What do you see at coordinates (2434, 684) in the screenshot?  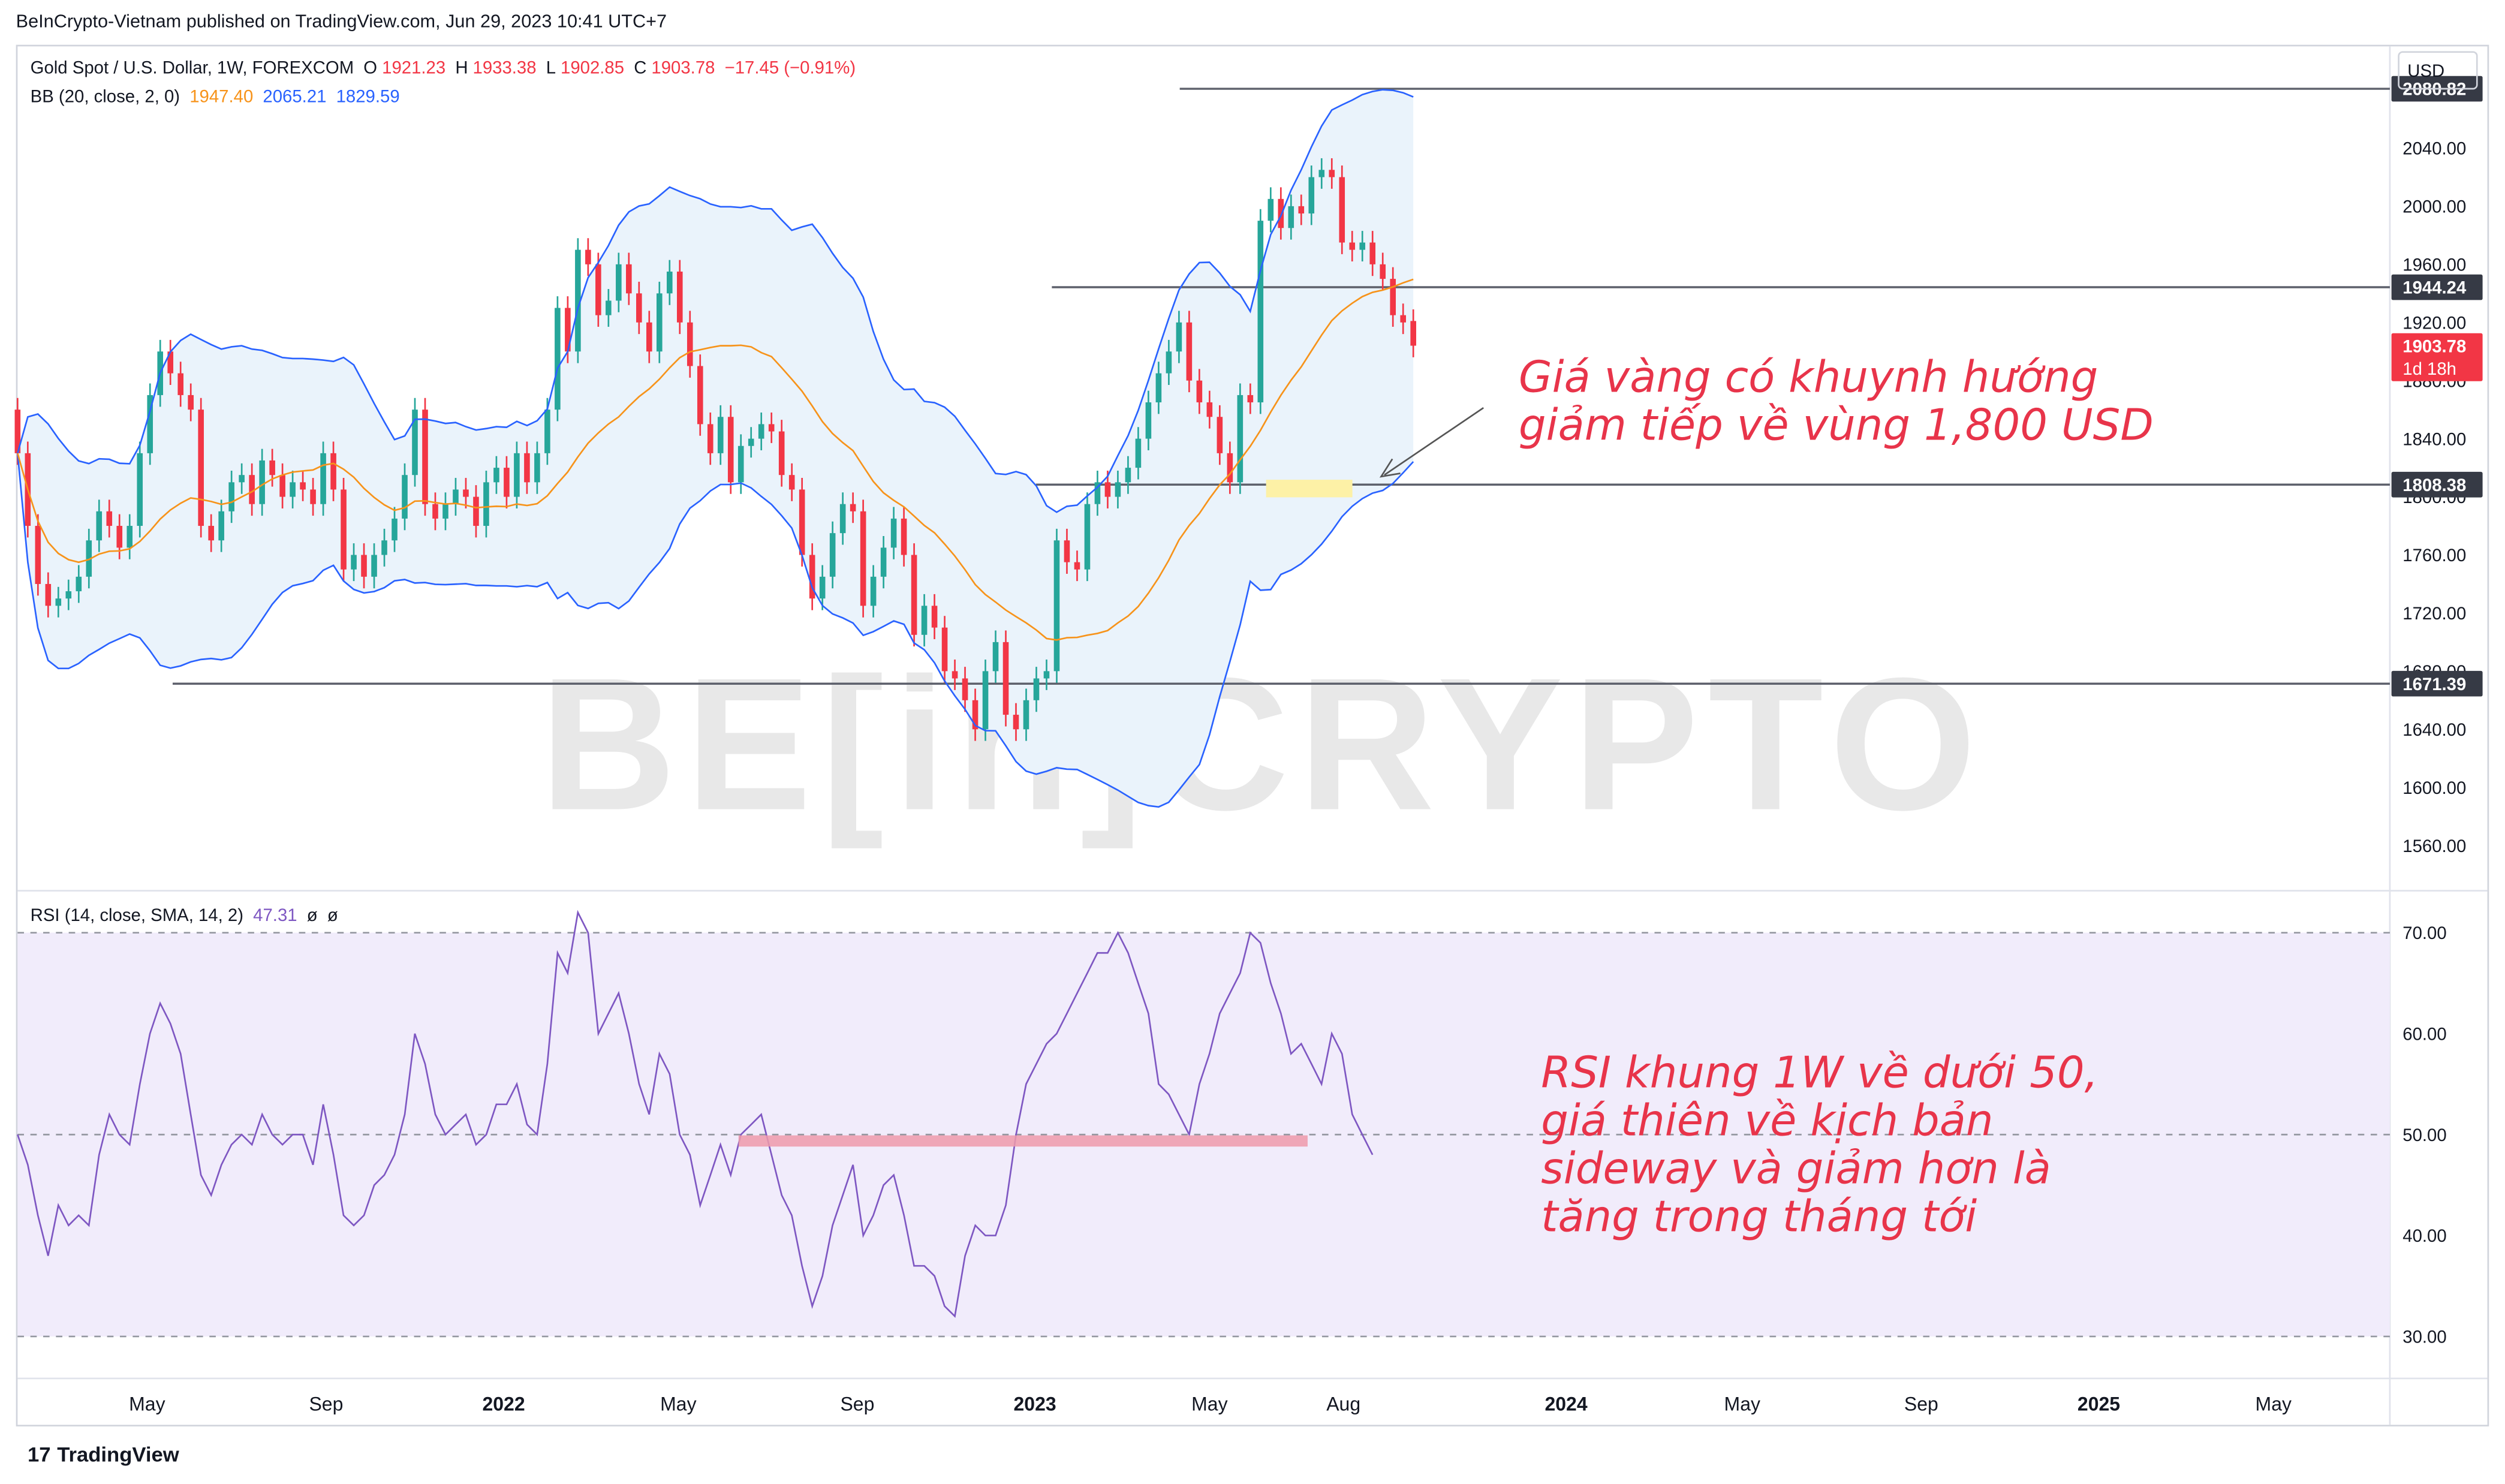 I see `level-label: 1671.39` at bounding box center [2434, 684].